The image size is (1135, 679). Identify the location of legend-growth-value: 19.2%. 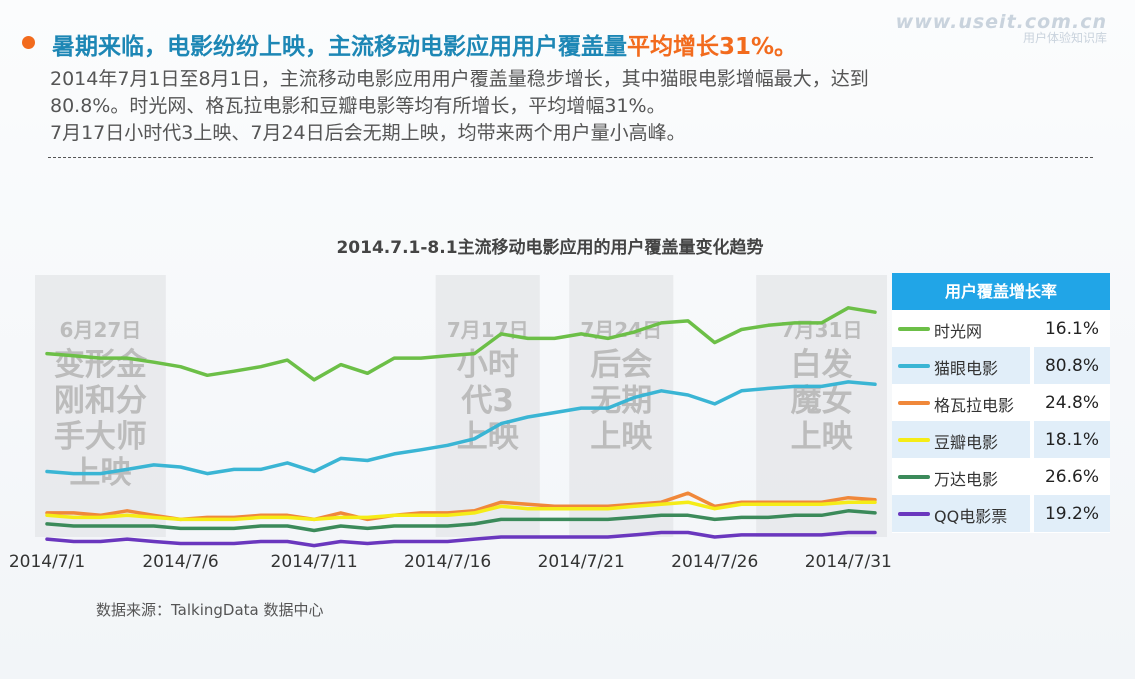
(1071, 514).